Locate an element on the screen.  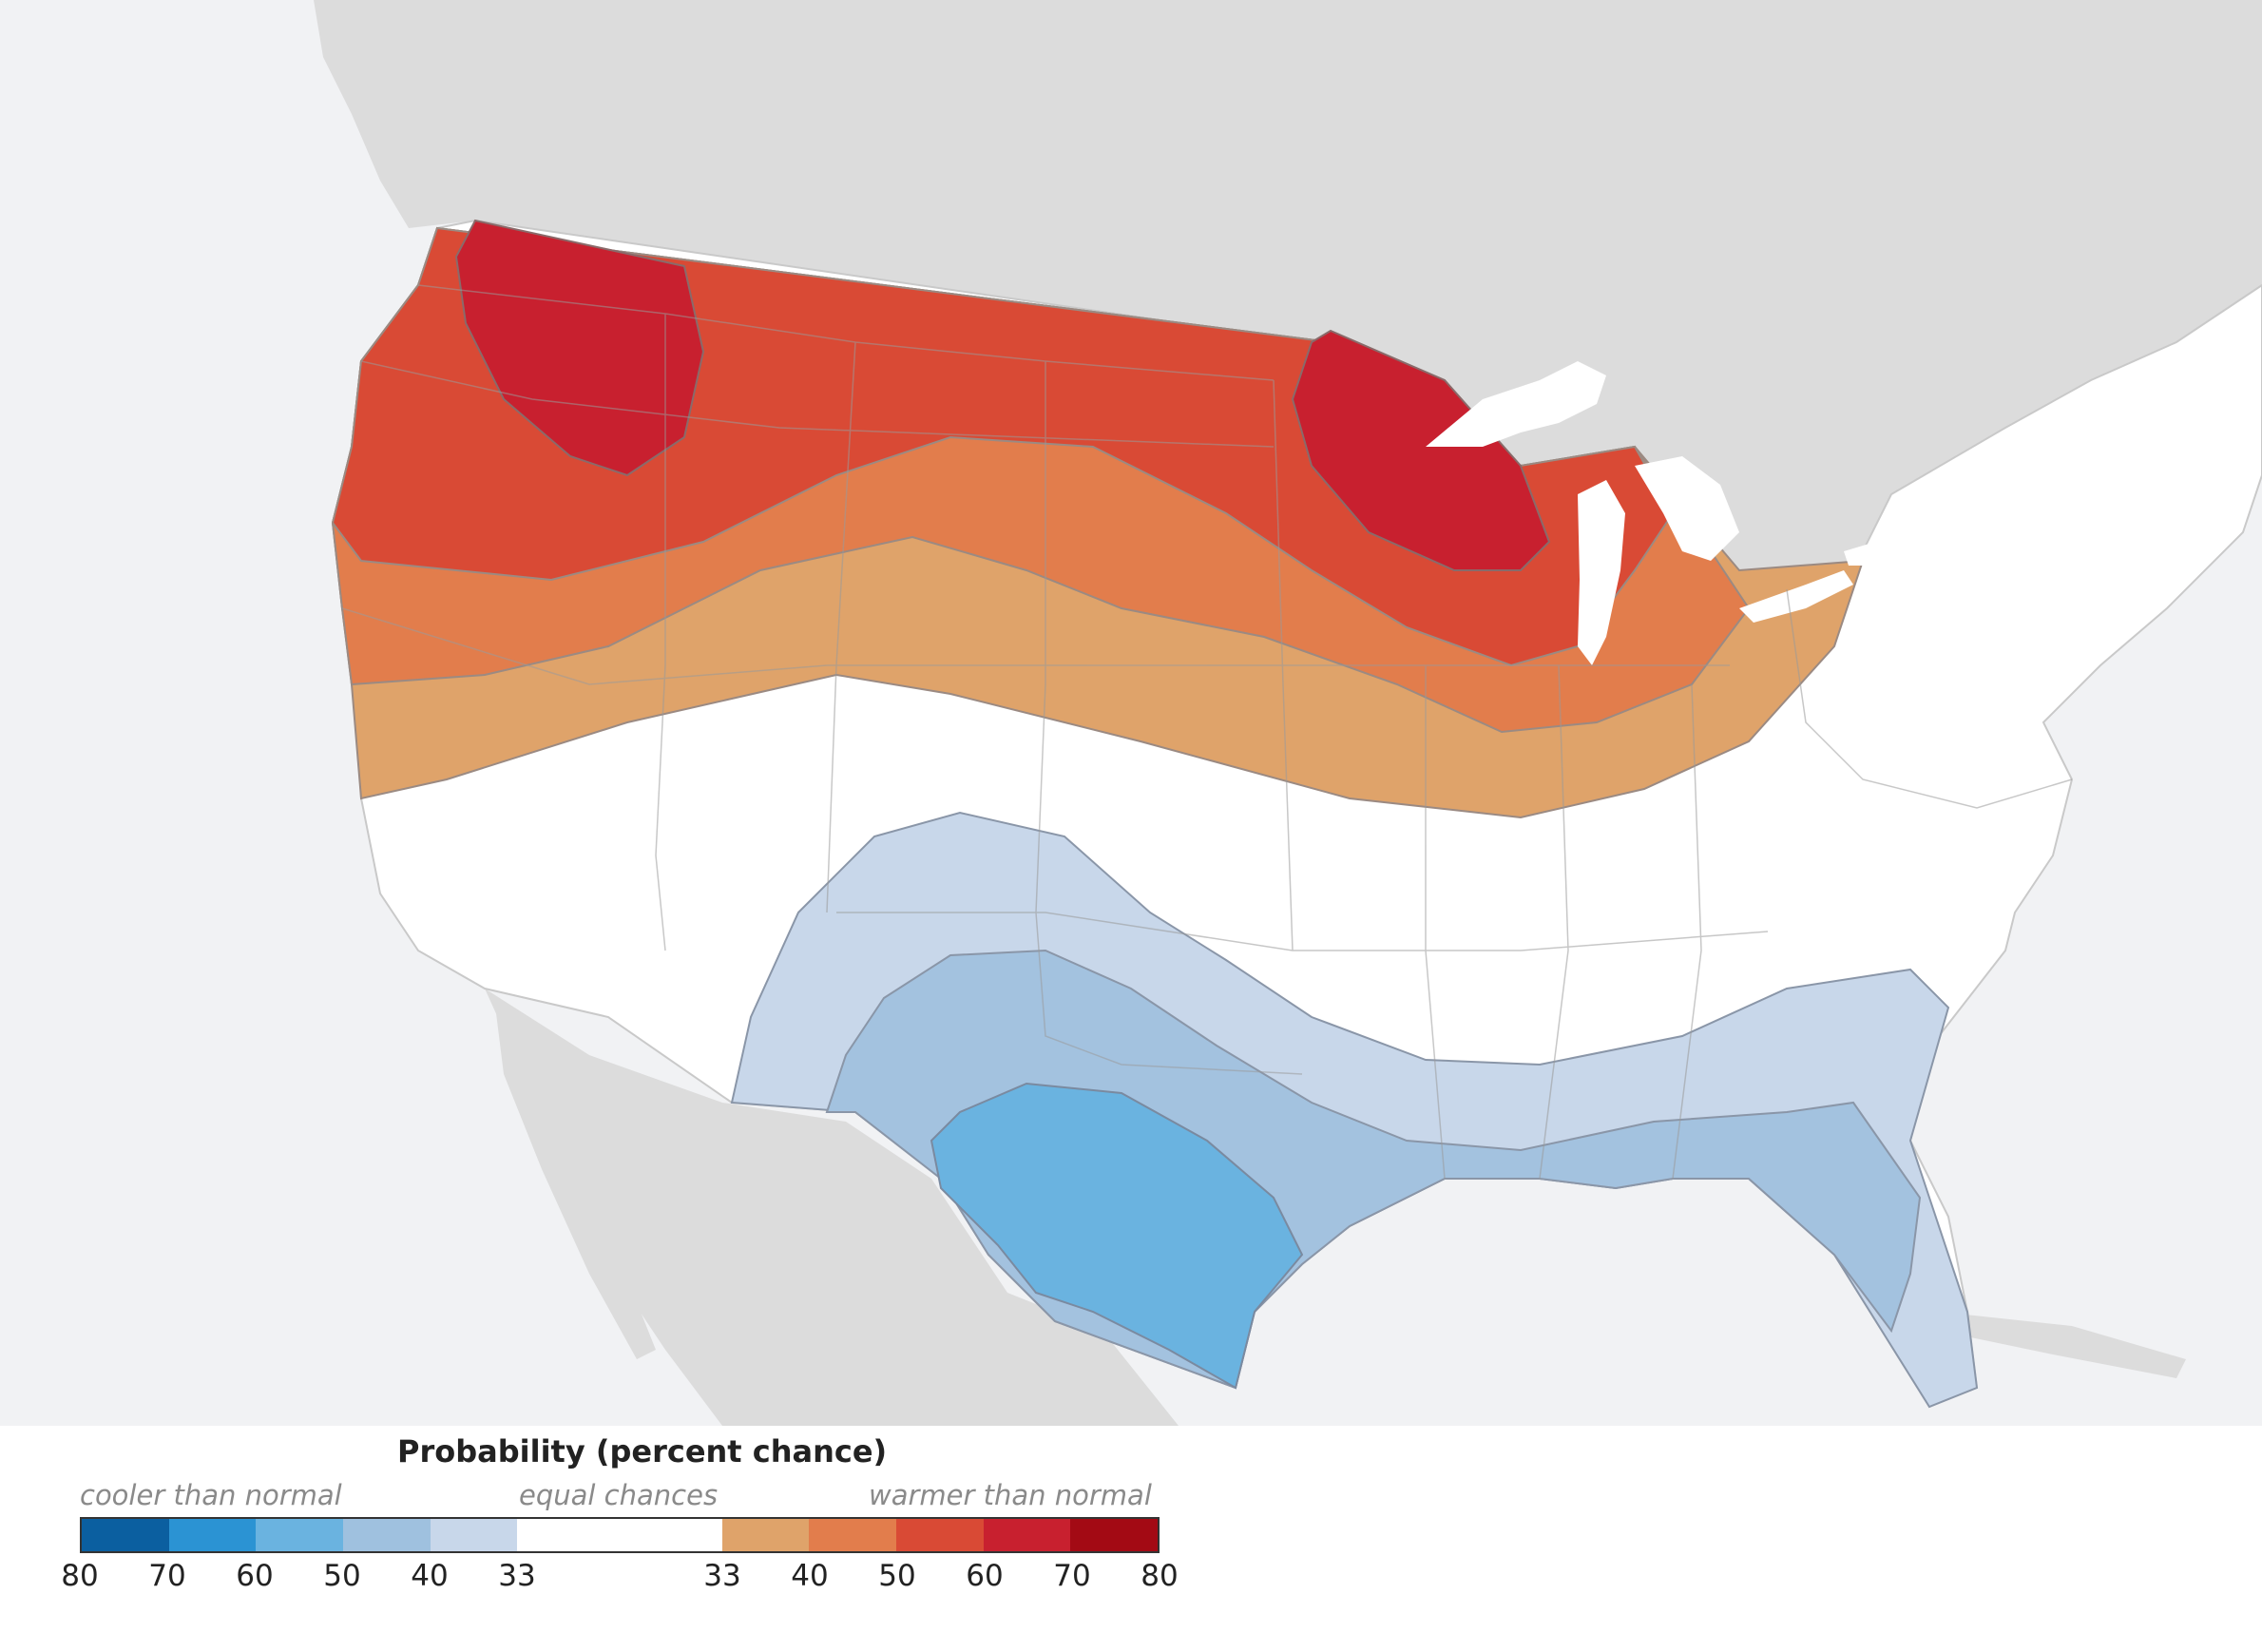
lake-huron is located at coordinates (1687, 508).